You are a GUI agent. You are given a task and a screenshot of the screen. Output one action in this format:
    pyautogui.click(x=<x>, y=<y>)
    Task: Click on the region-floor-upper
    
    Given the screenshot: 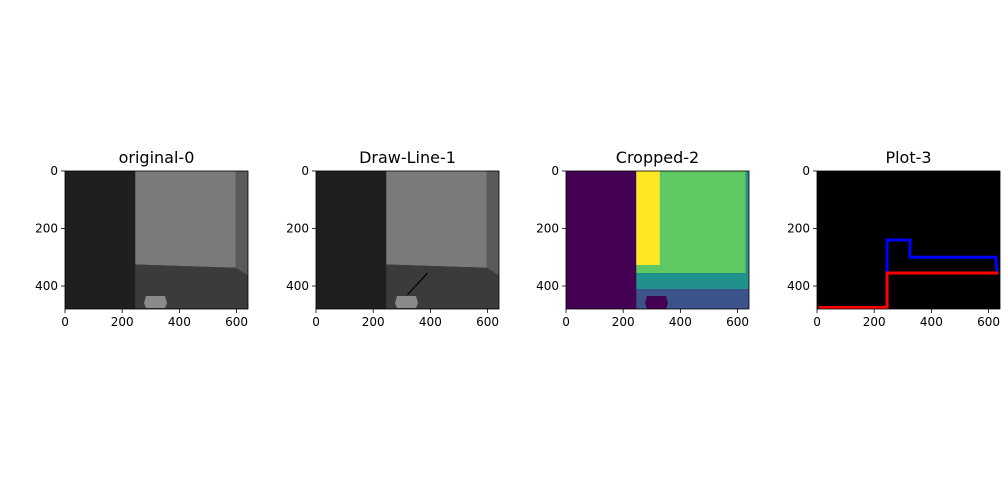 What is the action you would take?
    pyautogui.click(x=692, y=281)
    